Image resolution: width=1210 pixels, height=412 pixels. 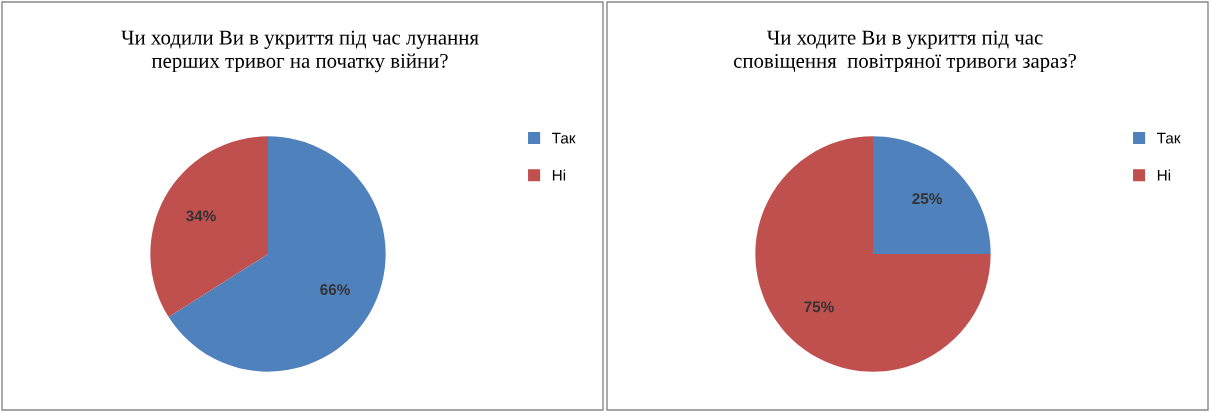 What do you see at coordinates (819, 307) in the screenshot?
I see `data-label: 75%` at bounding box center [819, 307].